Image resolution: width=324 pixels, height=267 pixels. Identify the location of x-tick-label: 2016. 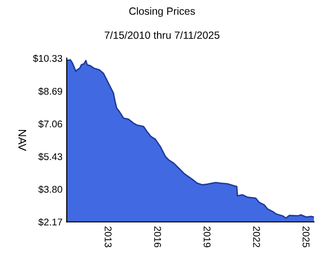
(158, 237).